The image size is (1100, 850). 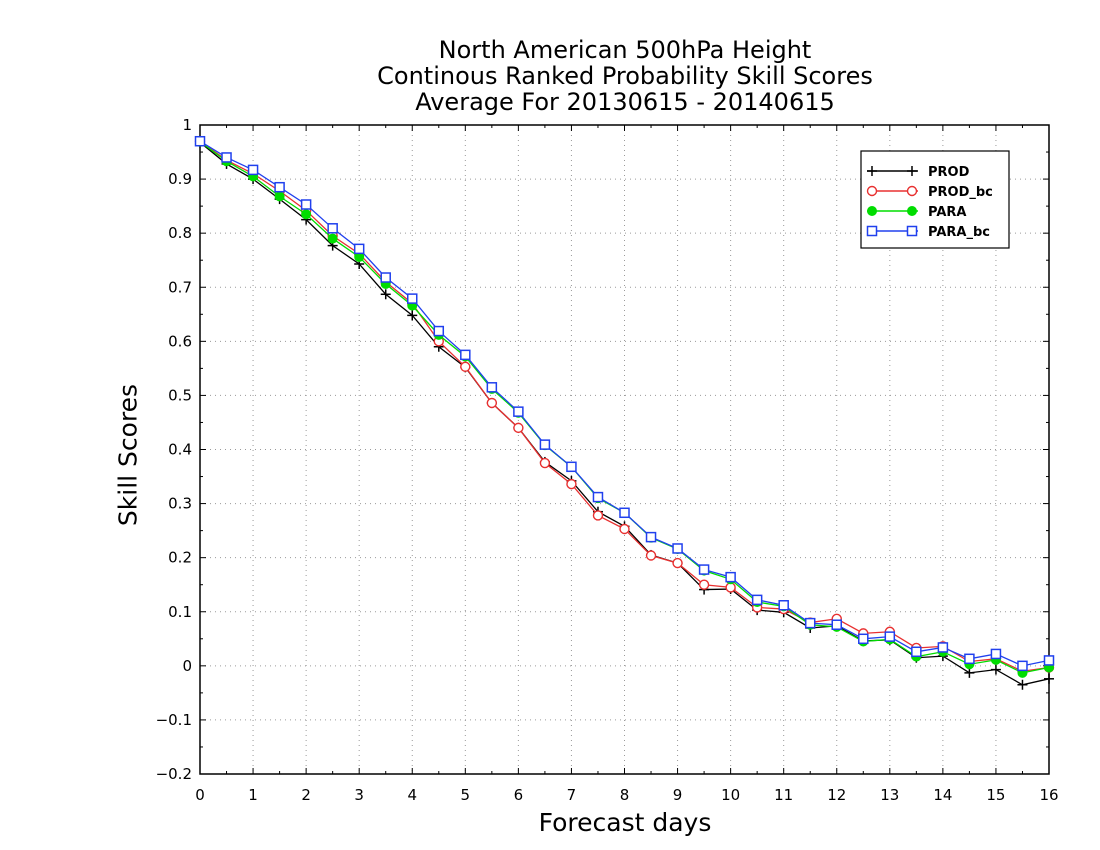 I want to click on y-tick-label: −0.2, so click(x=174, y=774).